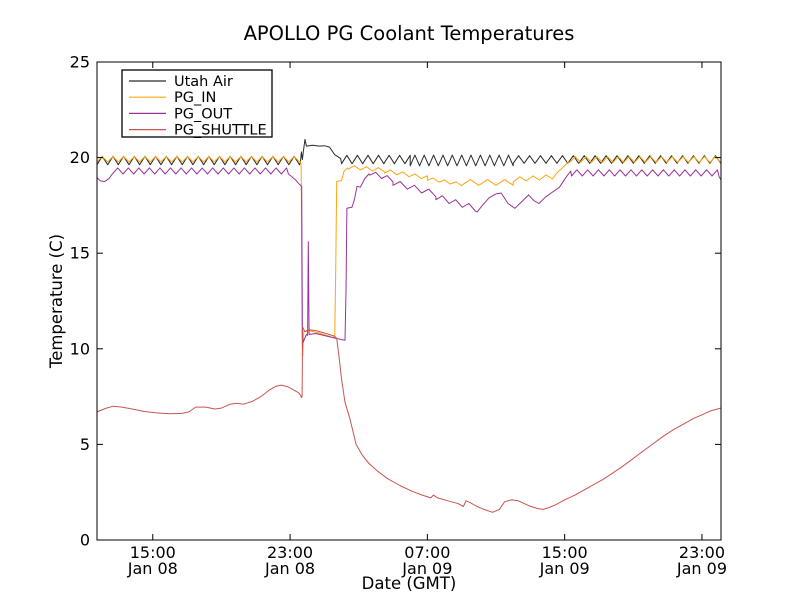 This screenshot has height=600, width=800. I want to click on y-tick-label: 5, so click(85, 444).